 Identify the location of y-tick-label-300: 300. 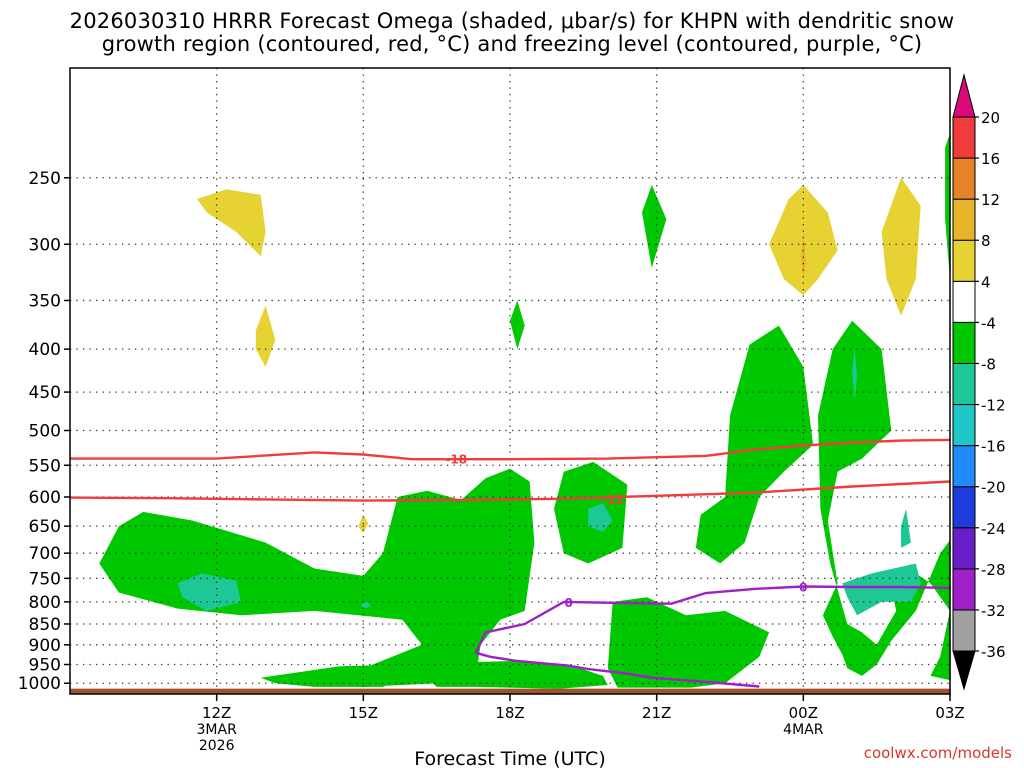
(45, 245).